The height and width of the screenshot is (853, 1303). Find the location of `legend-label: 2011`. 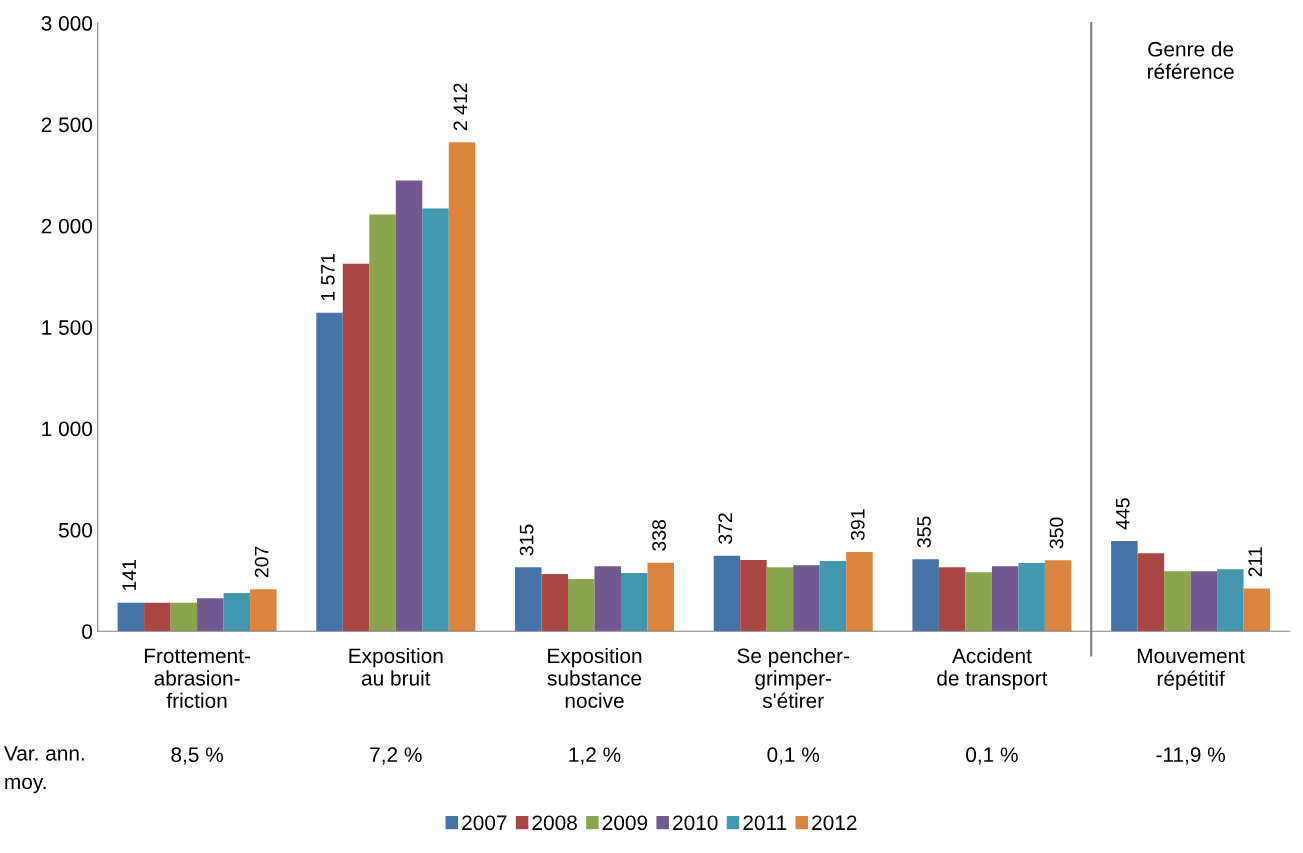

legend-label: 2011 is located at coordinates (765, 823).